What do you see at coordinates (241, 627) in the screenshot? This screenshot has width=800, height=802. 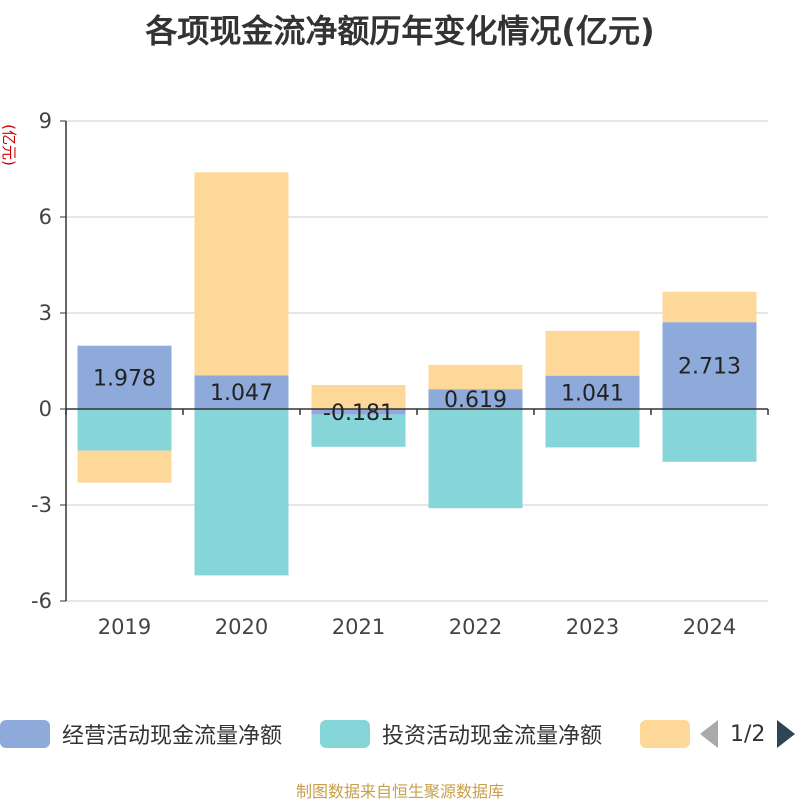 I see `x-tick-label: 2020` at bounding box center [241, 627].